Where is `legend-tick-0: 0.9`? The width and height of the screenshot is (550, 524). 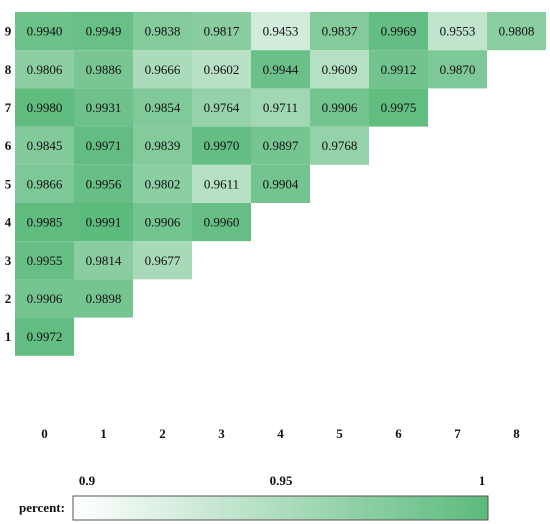
legend-tick-0: 0.9 is located at coordinates (87, 480).